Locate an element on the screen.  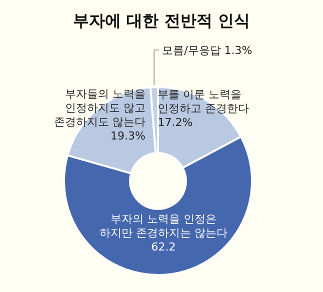
slice-label: 모름/무응답 1.3% is located at coordinates (207, 50).